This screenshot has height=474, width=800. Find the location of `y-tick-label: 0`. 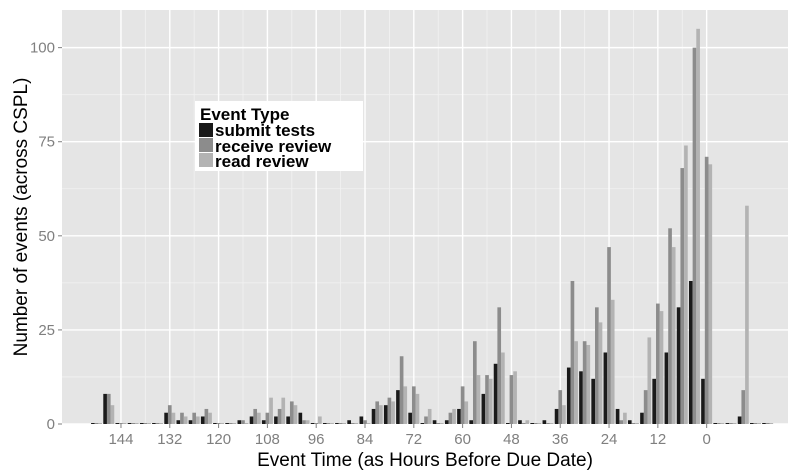

y-tick-label: 0 is located at coordinates (51, 424).